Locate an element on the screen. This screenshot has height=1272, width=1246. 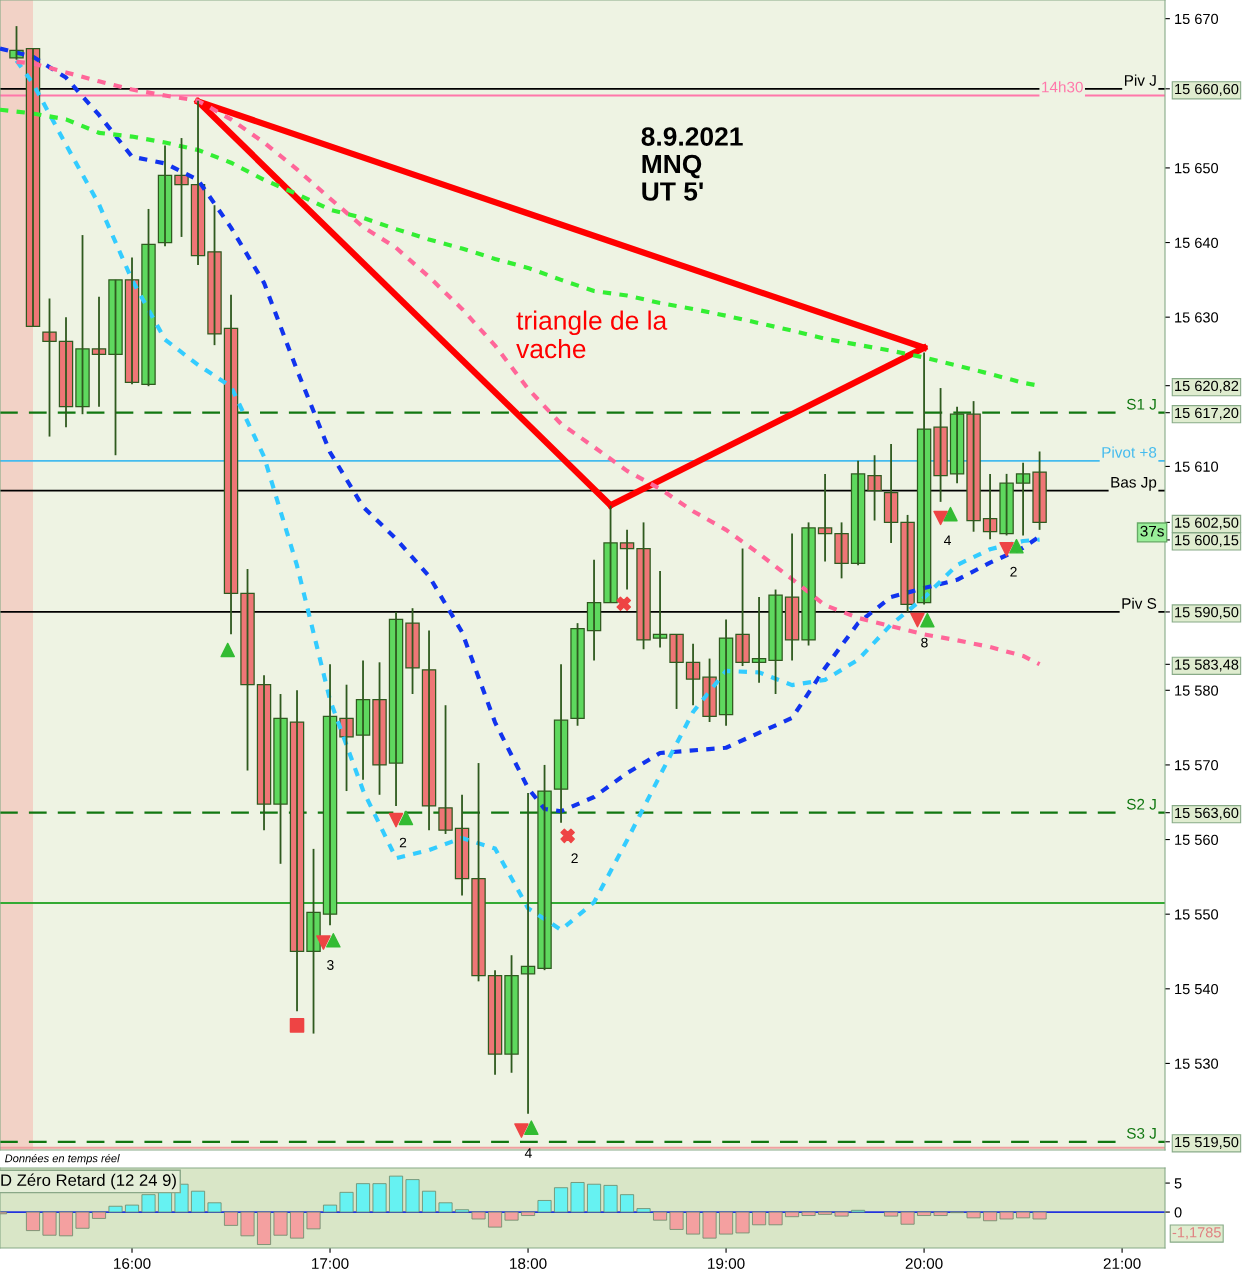
y-tick-label: 15 550 is located at coordinates (1197, 914).